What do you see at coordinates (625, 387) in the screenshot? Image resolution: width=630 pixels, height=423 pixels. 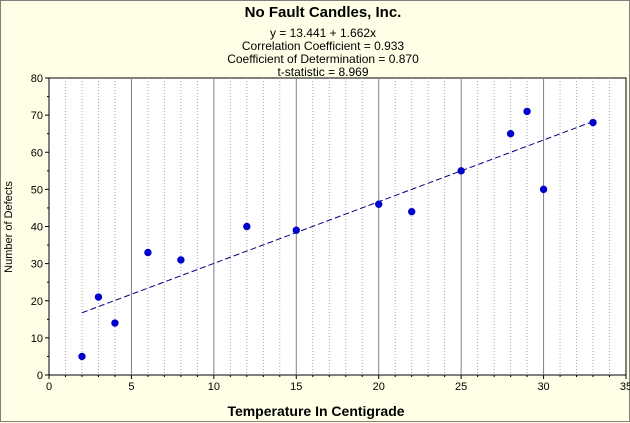 I see `x-tick-label: 35` at bounding box center [625, 387].